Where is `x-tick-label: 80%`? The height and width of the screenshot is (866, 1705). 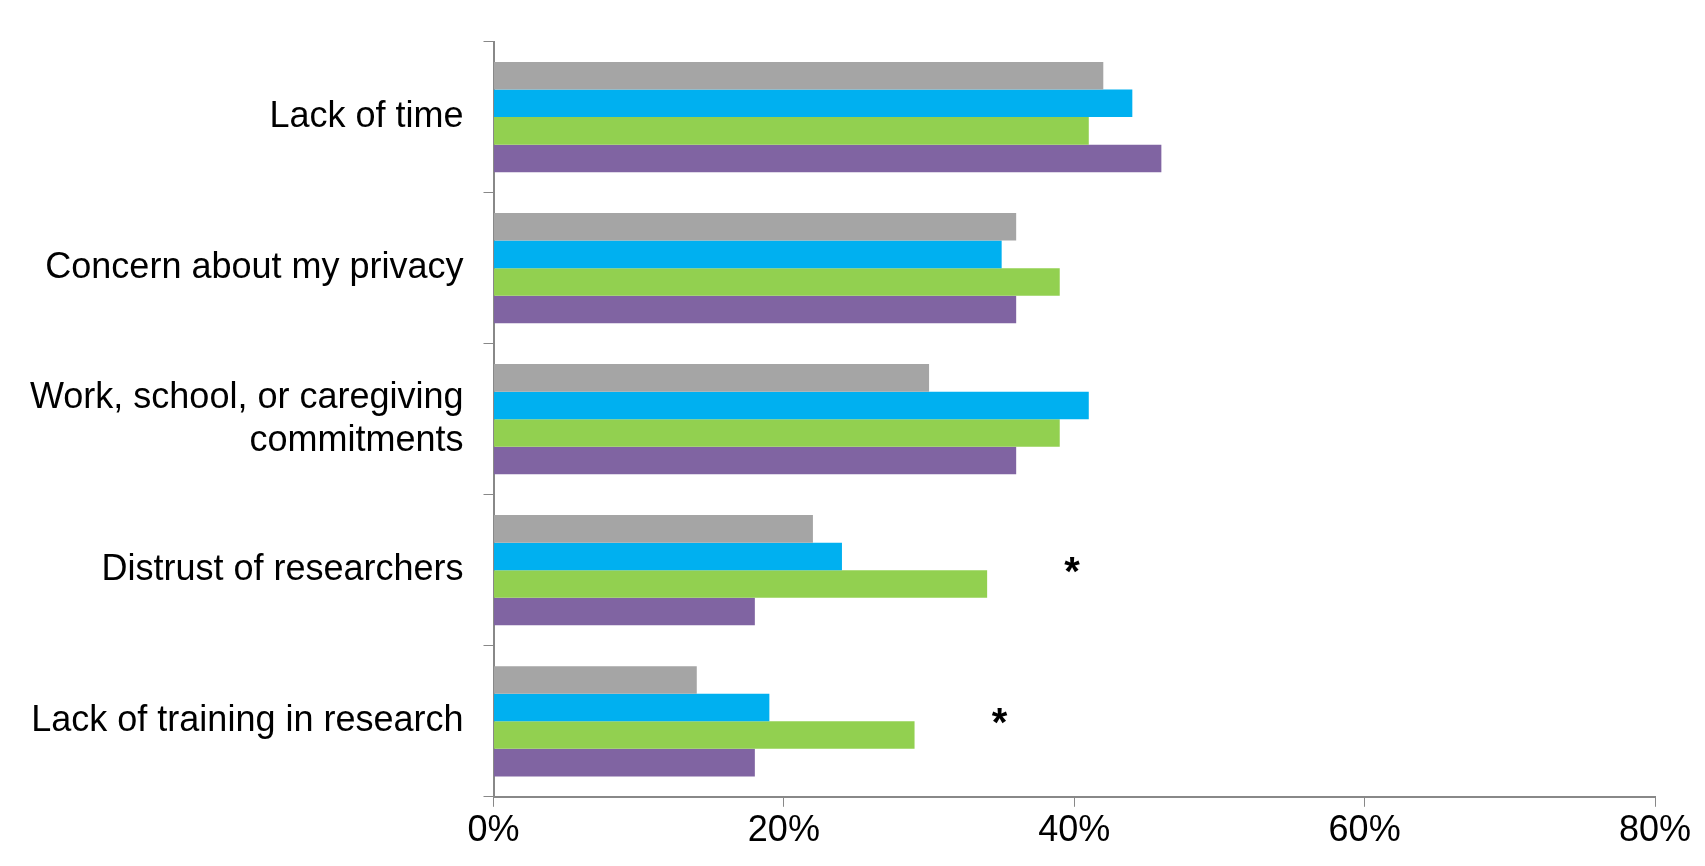
x-tick-label: 80% is located at coordinates (1655, 829).